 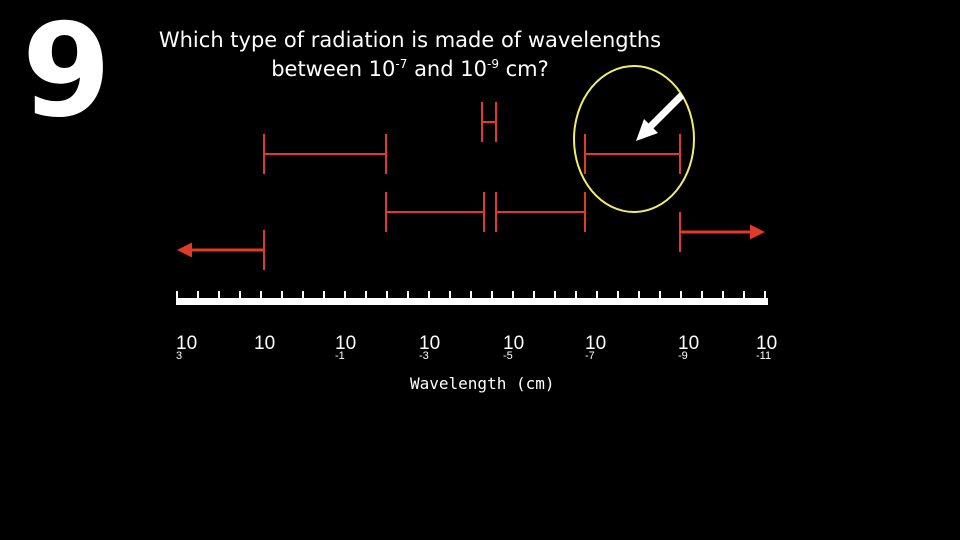 I want to click on tick-label-exponent: -11, so click(x=764, y=356).